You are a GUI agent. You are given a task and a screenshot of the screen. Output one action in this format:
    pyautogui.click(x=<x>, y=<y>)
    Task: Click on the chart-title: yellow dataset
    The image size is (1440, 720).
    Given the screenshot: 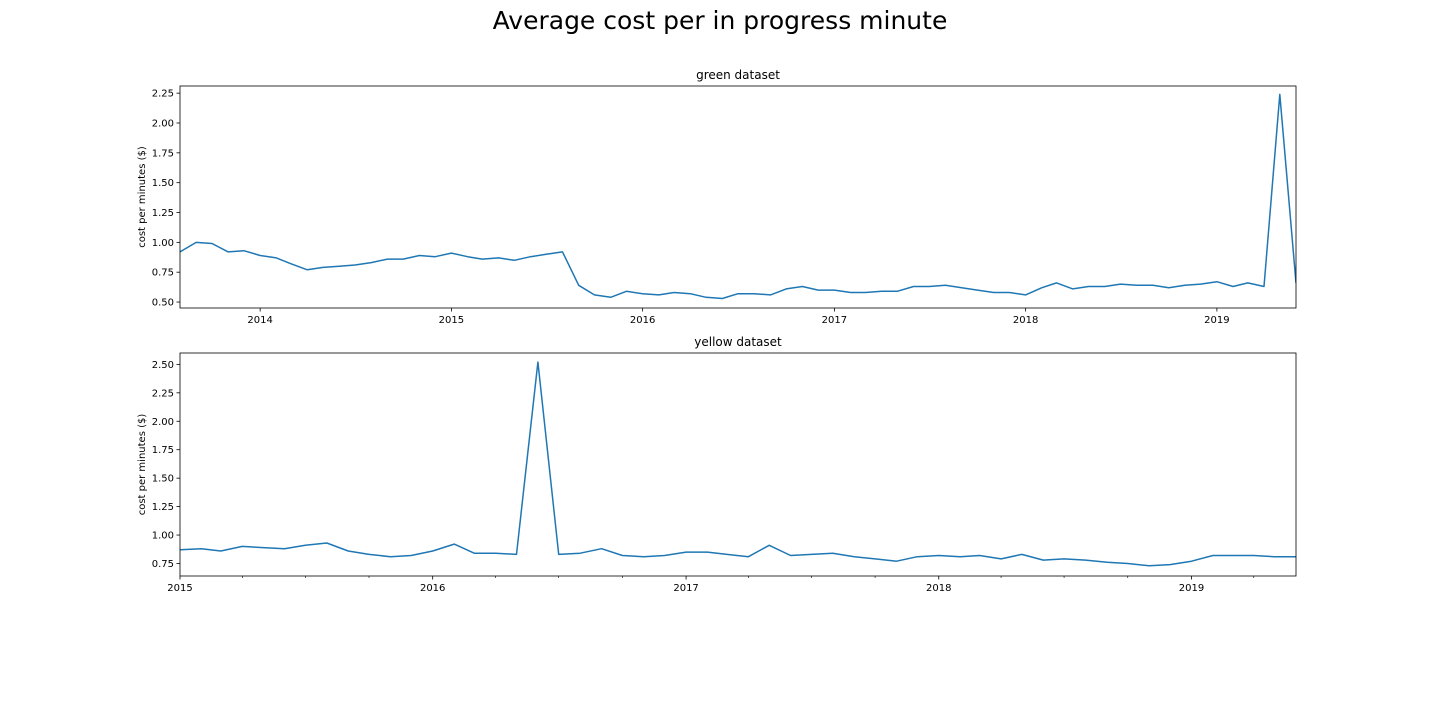 What is the action you would take?
    pyautogui.click(x=738, y=342)
    